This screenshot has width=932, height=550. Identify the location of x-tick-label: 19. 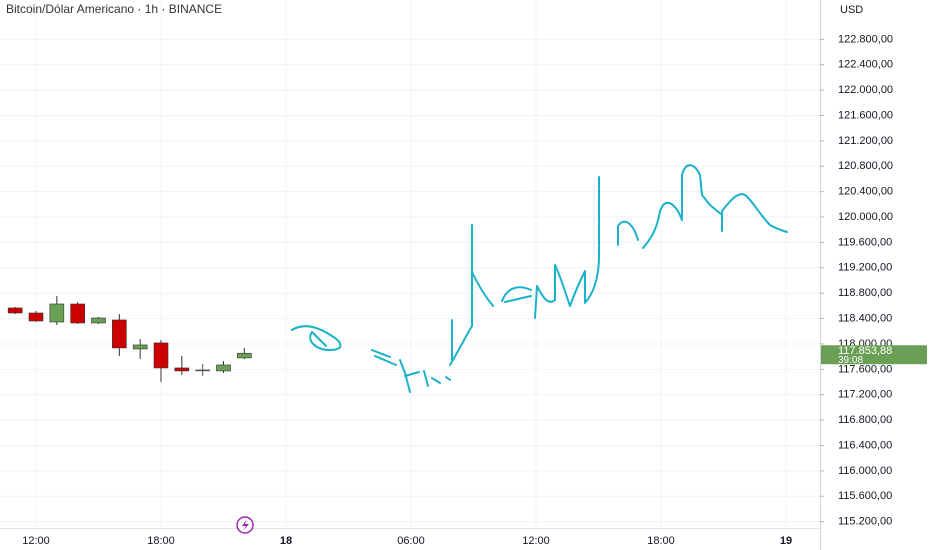
(786, 541).